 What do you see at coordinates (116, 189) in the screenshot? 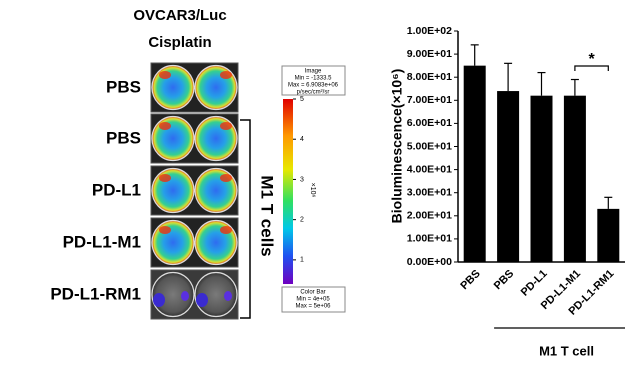
I see `row-label: PD-L1` at bounding box center [116, 189].